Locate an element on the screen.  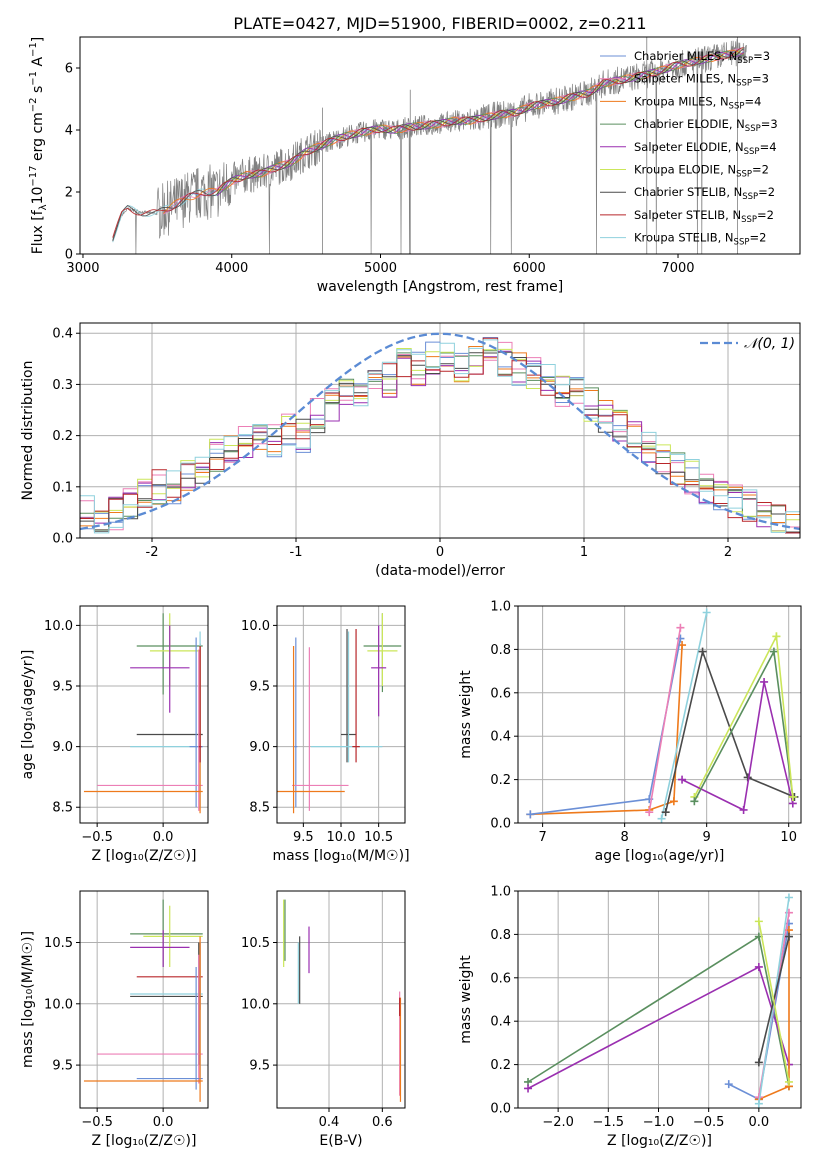
x-tick-label: −1.5 is located at coordinates (609, 1122).